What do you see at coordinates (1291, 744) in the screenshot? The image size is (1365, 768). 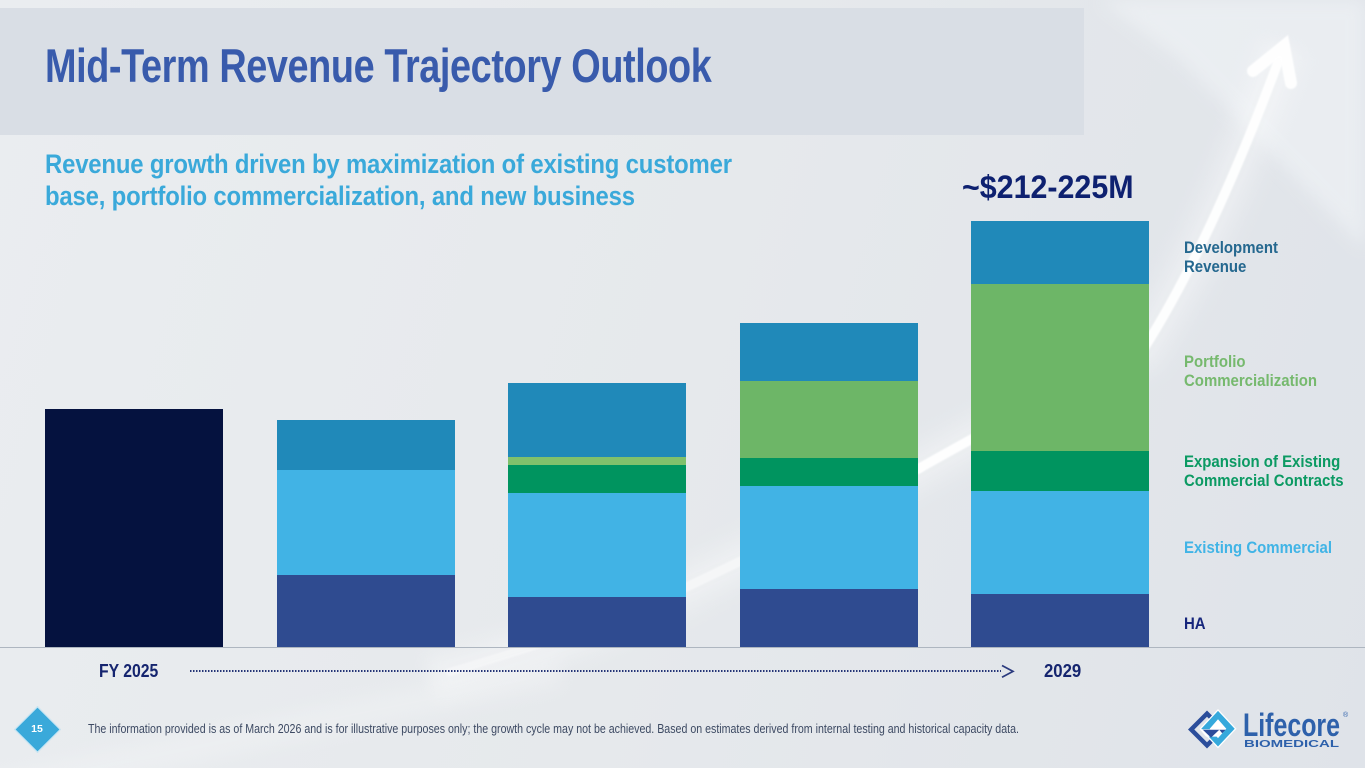 I see `svg-text: BIOMEDICAL` at bounding box center [1291, 744].